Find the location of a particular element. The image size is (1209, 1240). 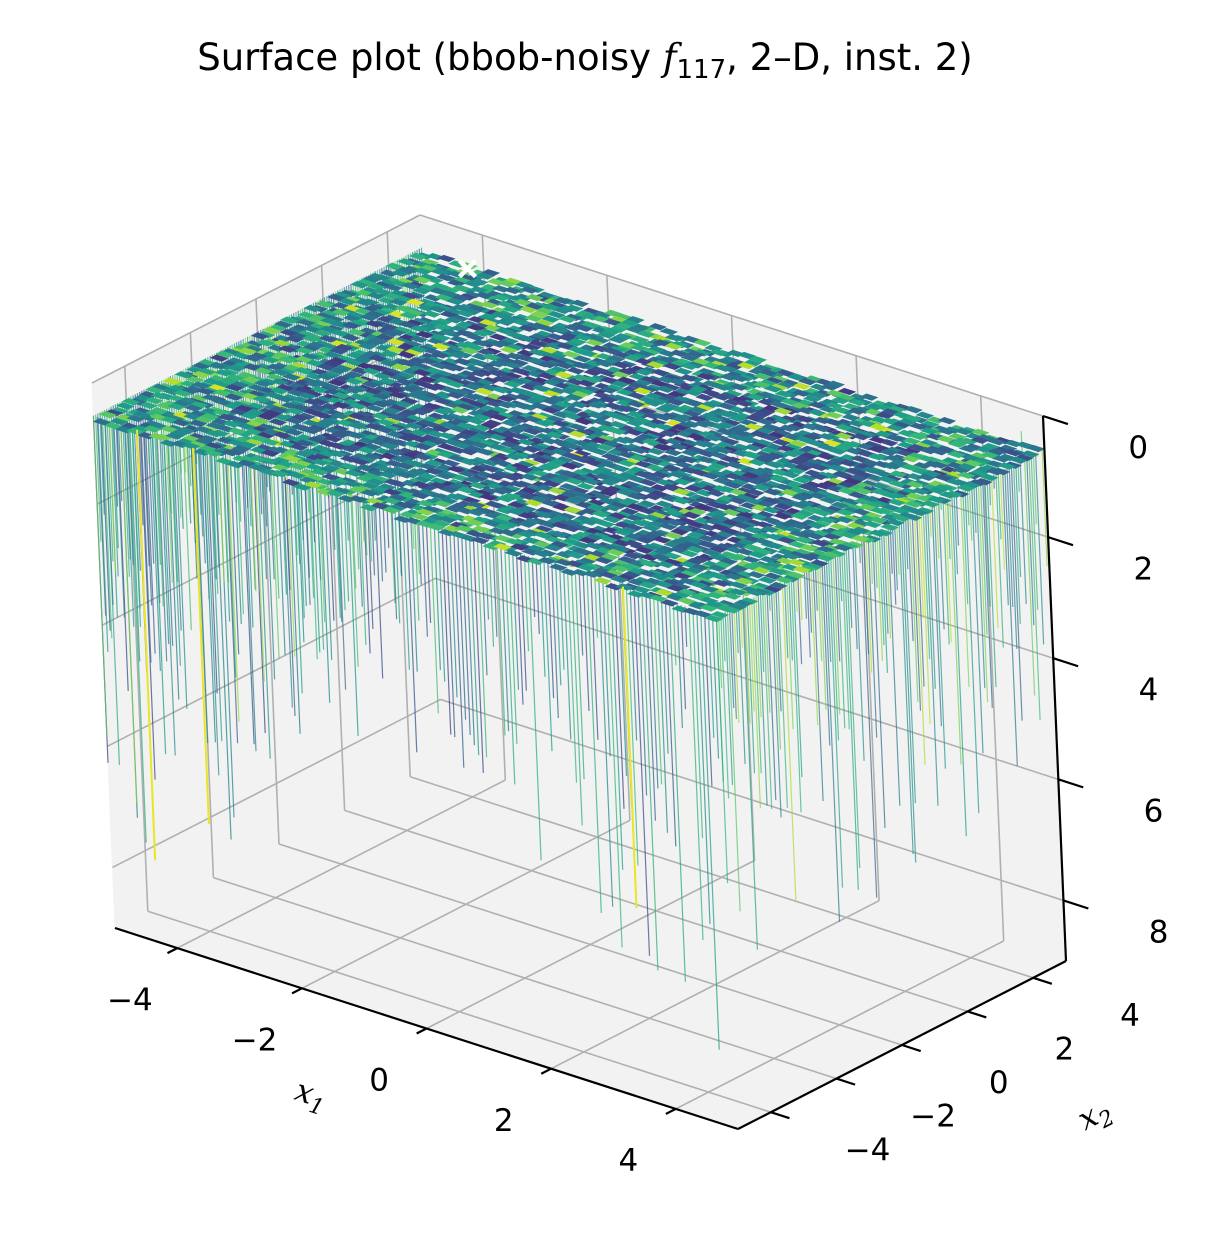

x-tick-label-2: 0 is located at coordinates (379, 1081).